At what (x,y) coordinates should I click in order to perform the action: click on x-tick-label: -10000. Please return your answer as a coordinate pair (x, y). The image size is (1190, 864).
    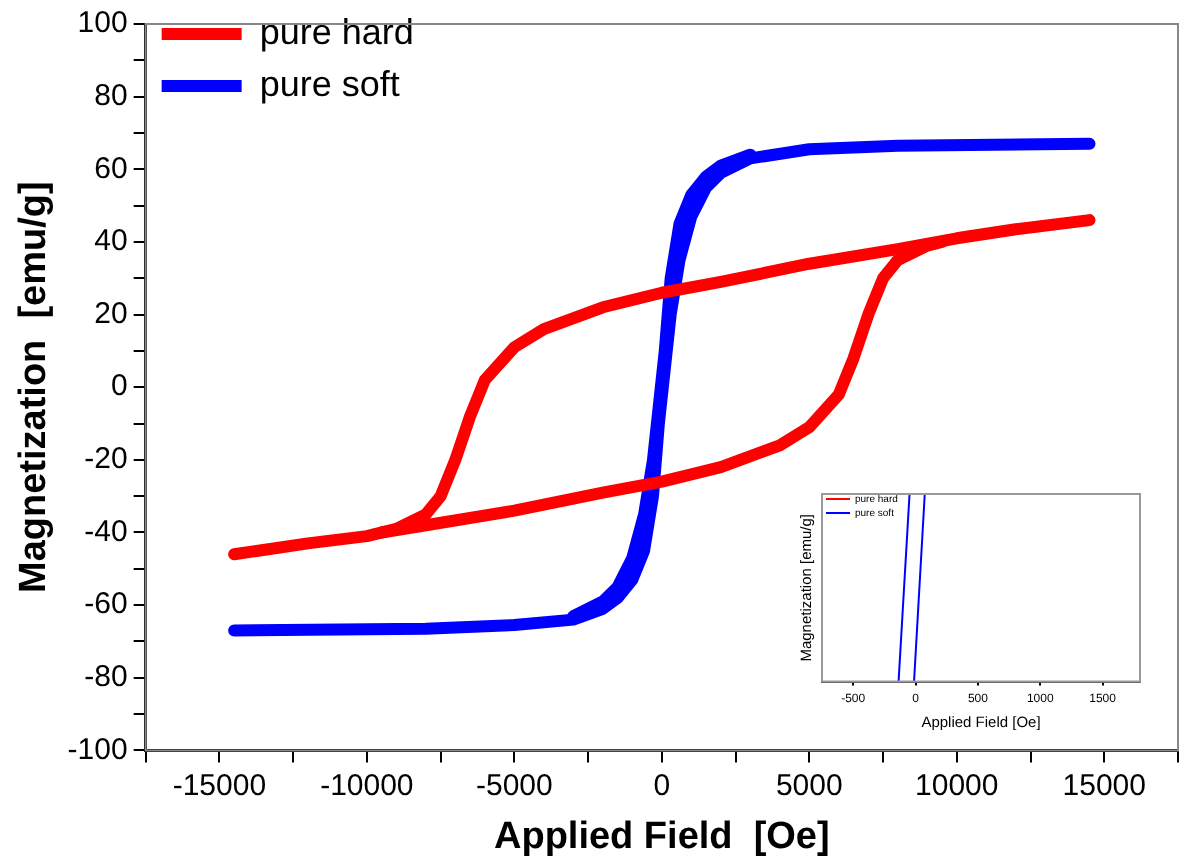
    Looking at the image, I should click on (367, 785).